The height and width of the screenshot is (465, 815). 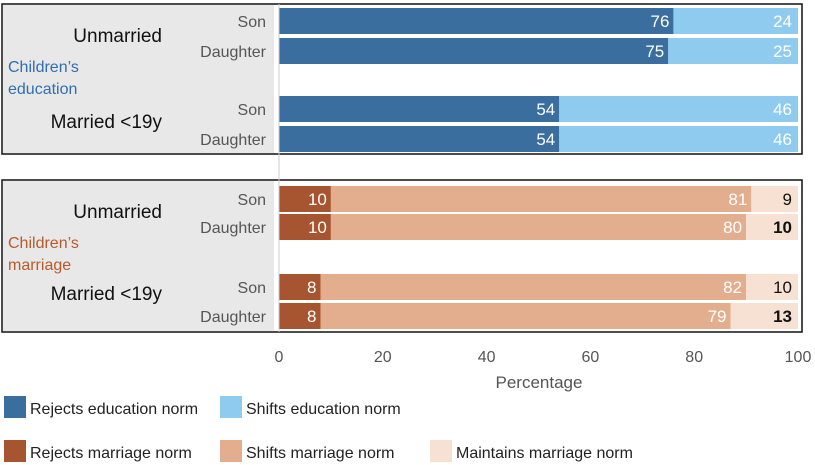 What do you see at coordinates (114, 409) in the screenshot?
I see `legend-label: Rejects education norm` at bounding box center [114, 409].